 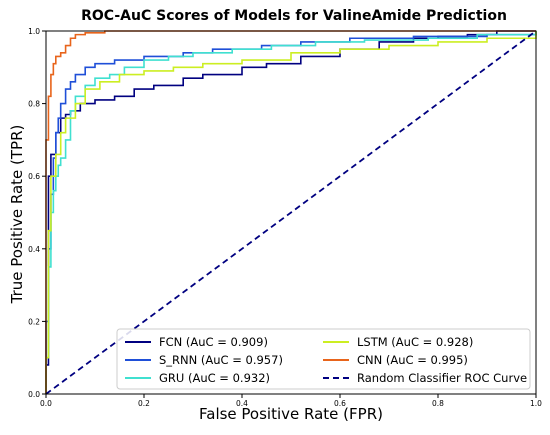 What do you see at coordinates (221, 360) in the screenshot?
I see `legend-label: S_RNN (AuC = 0.957)` at bounding box center [221, 360].